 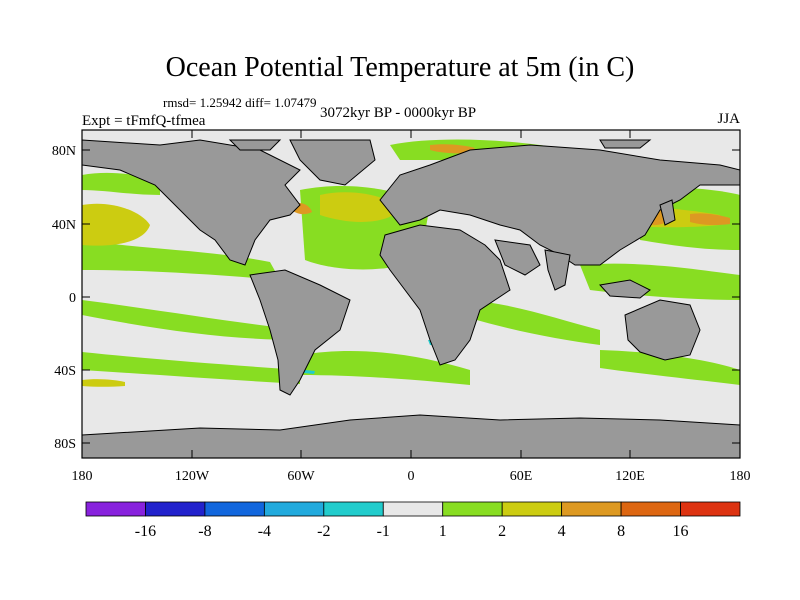 What do you see at coordinates (397, 371) in the screenshot?
I see `lat-tick-40s: 40S` at bounding box center [397, 371].